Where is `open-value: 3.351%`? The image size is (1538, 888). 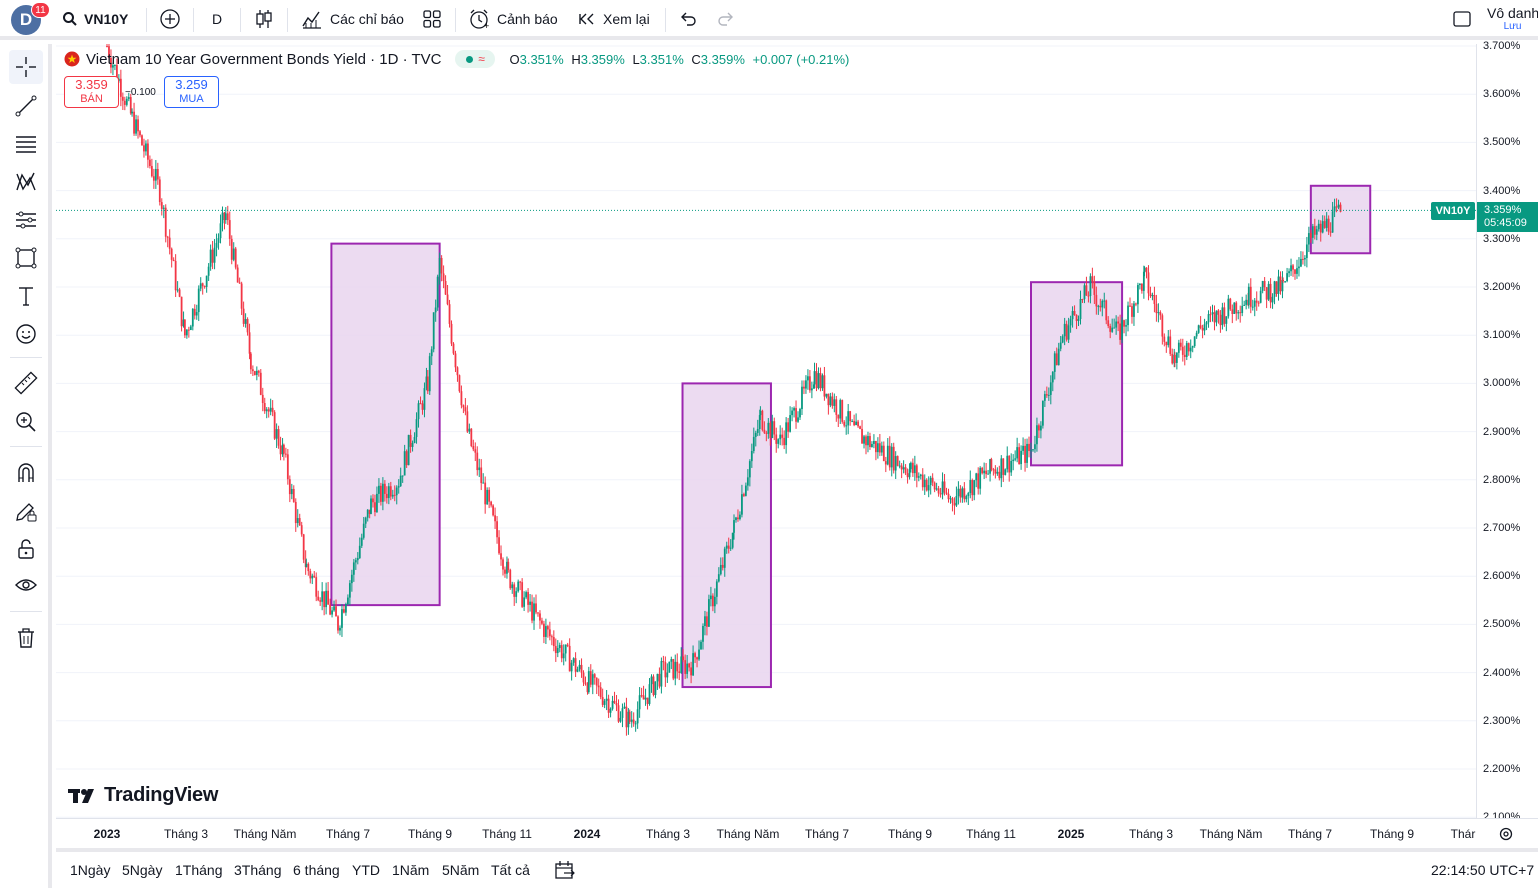 open-value: 3.351% is located at coordinates (541, 59).